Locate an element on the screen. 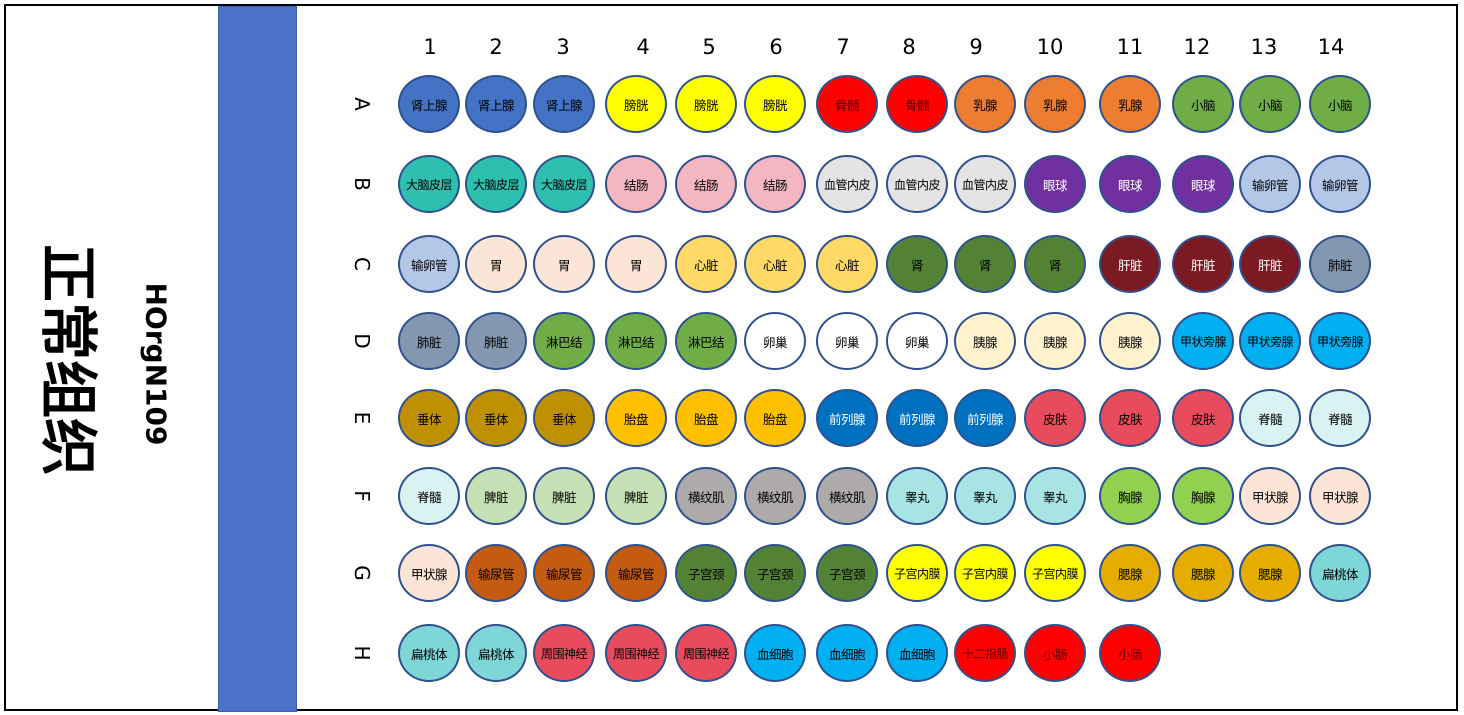  well-C14: 肺脏 is located at coordinates (1340, 264).